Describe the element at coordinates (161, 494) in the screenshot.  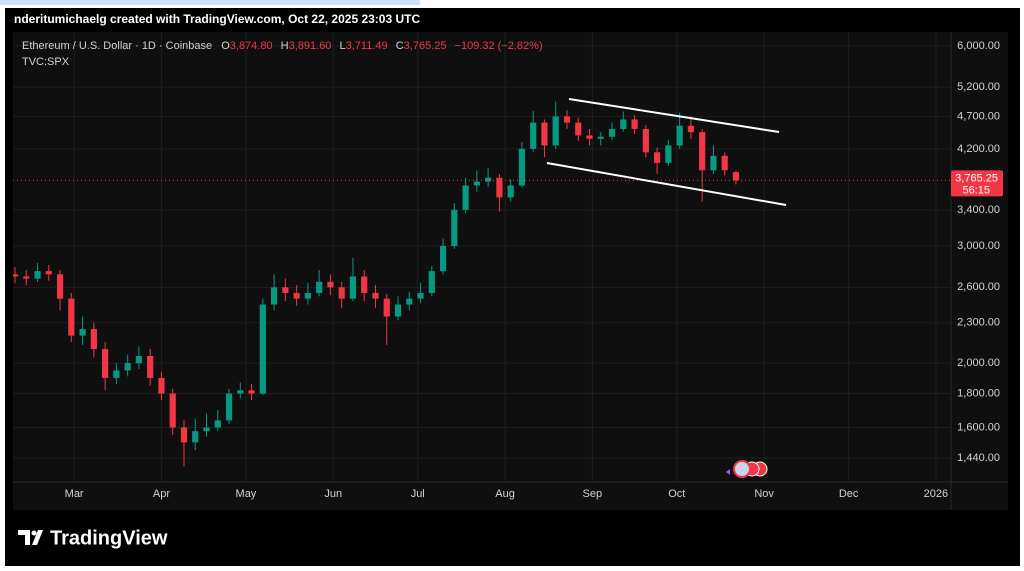
I see `x-tick-label: Apr` at that location.